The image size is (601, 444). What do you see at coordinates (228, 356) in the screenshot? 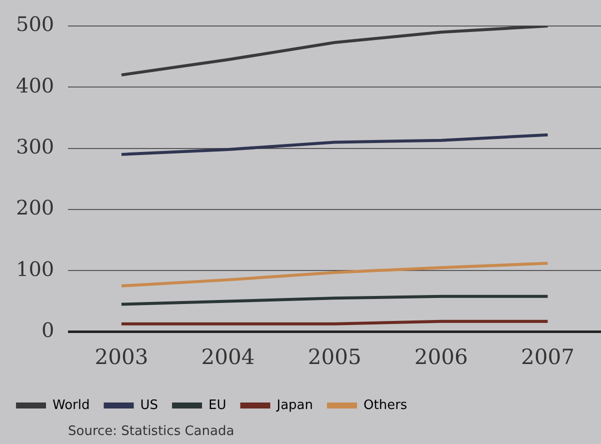
I see `x-tick-label: 2004` at bounding box center [228, 356].